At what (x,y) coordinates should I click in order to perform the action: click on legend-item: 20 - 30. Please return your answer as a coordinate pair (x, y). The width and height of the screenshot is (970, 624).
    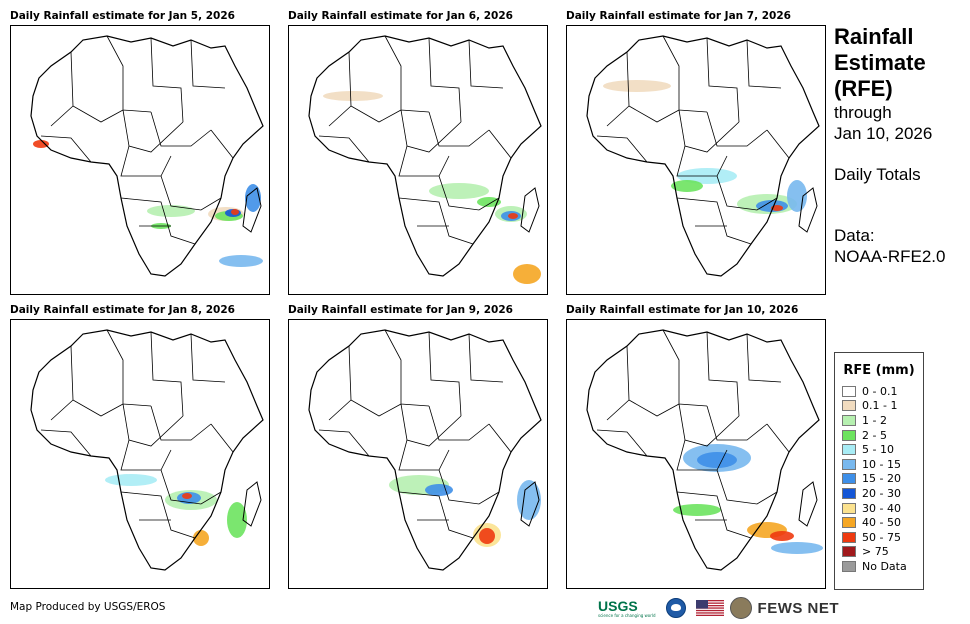
    Looking at the image, I should click on (882, 493).